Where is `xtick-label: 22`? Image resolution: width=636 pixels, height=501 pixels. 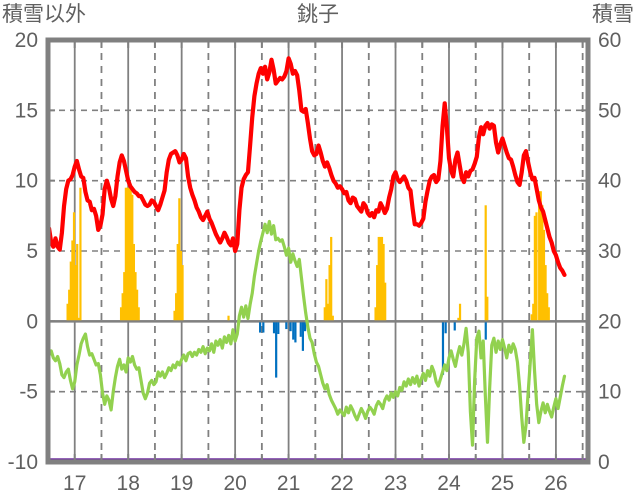
xtick-label: 22 is located at coordinates (341, 483).